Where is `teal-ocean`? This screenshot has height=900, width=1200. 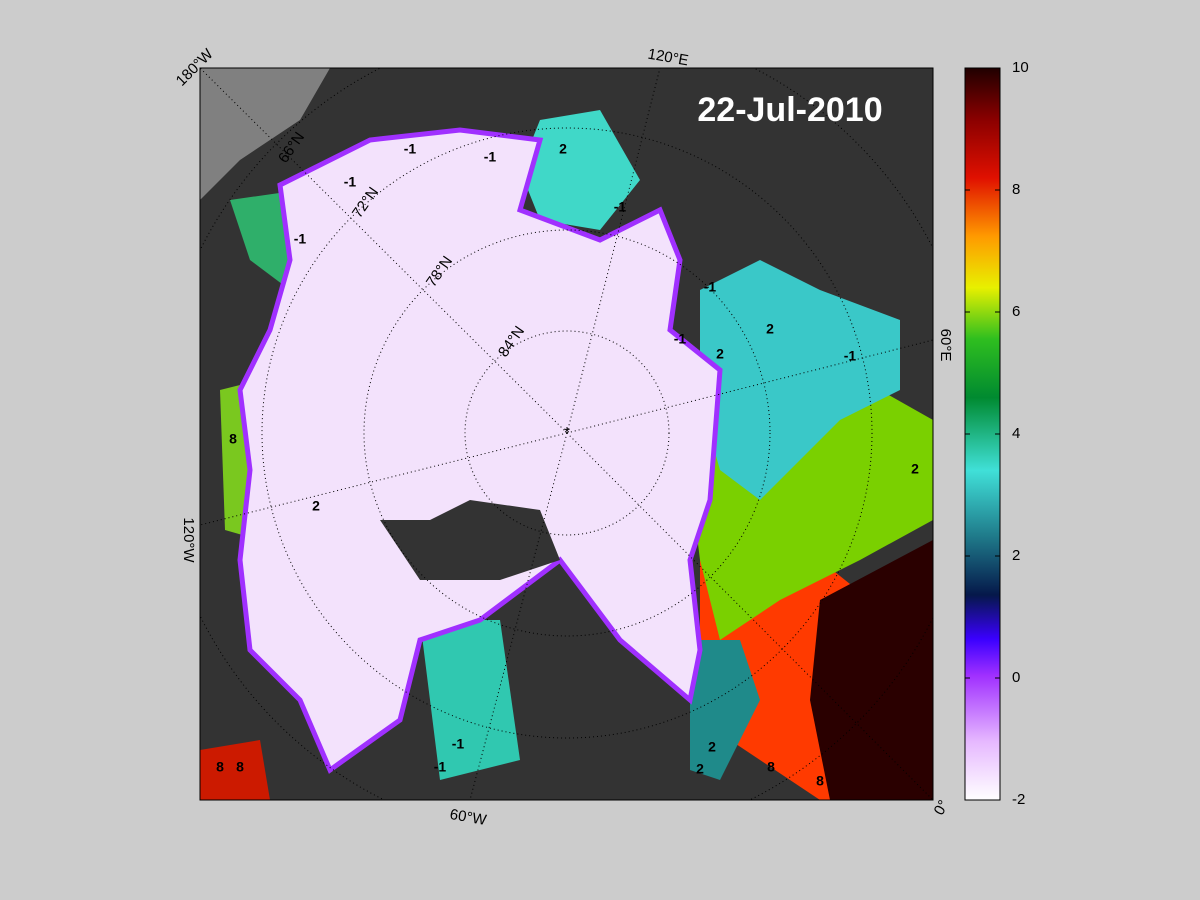
teal-ocean is located at coordinates (725, 710).